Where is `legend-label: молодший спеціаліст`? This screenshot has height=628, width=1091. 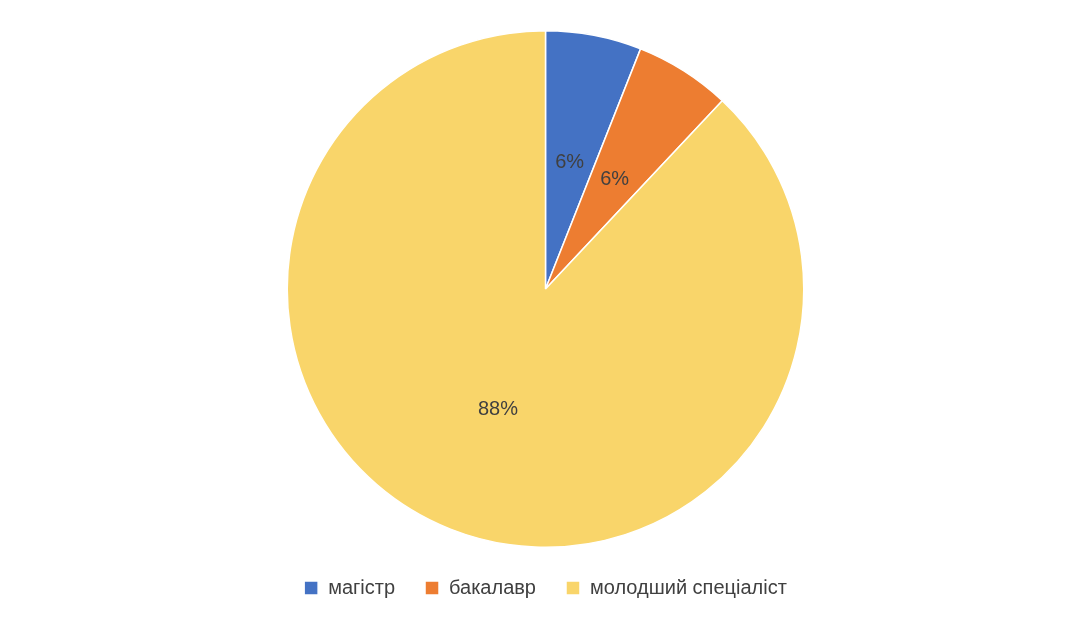
legend-label: молодший спеціаліст is located at coordinates (688, 586).